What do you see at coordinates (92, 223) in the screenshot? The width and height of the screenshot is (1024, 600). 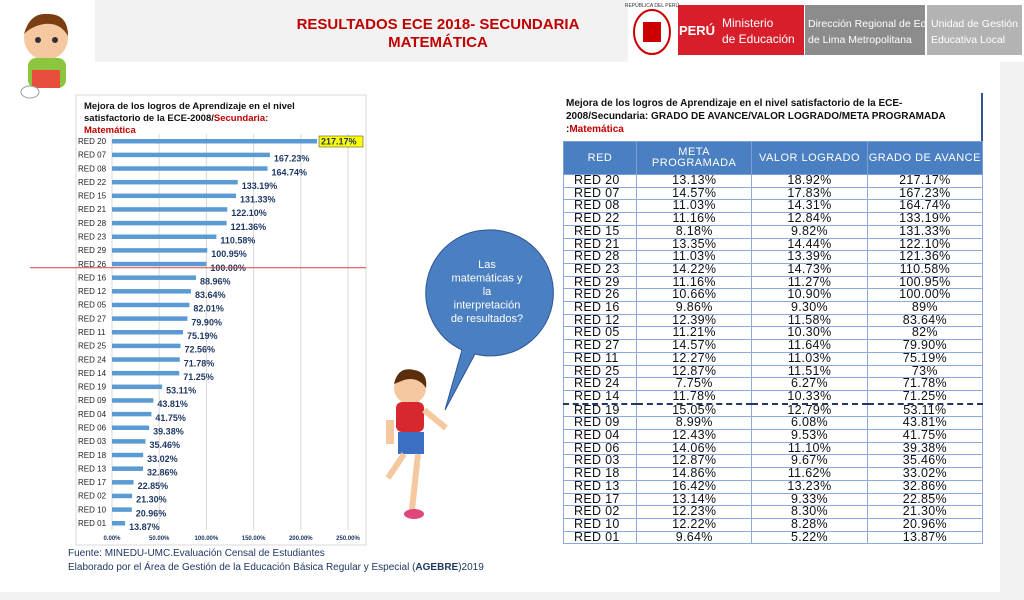 I see `y-tick-label: RED 28` at bounding box center [92, 223].